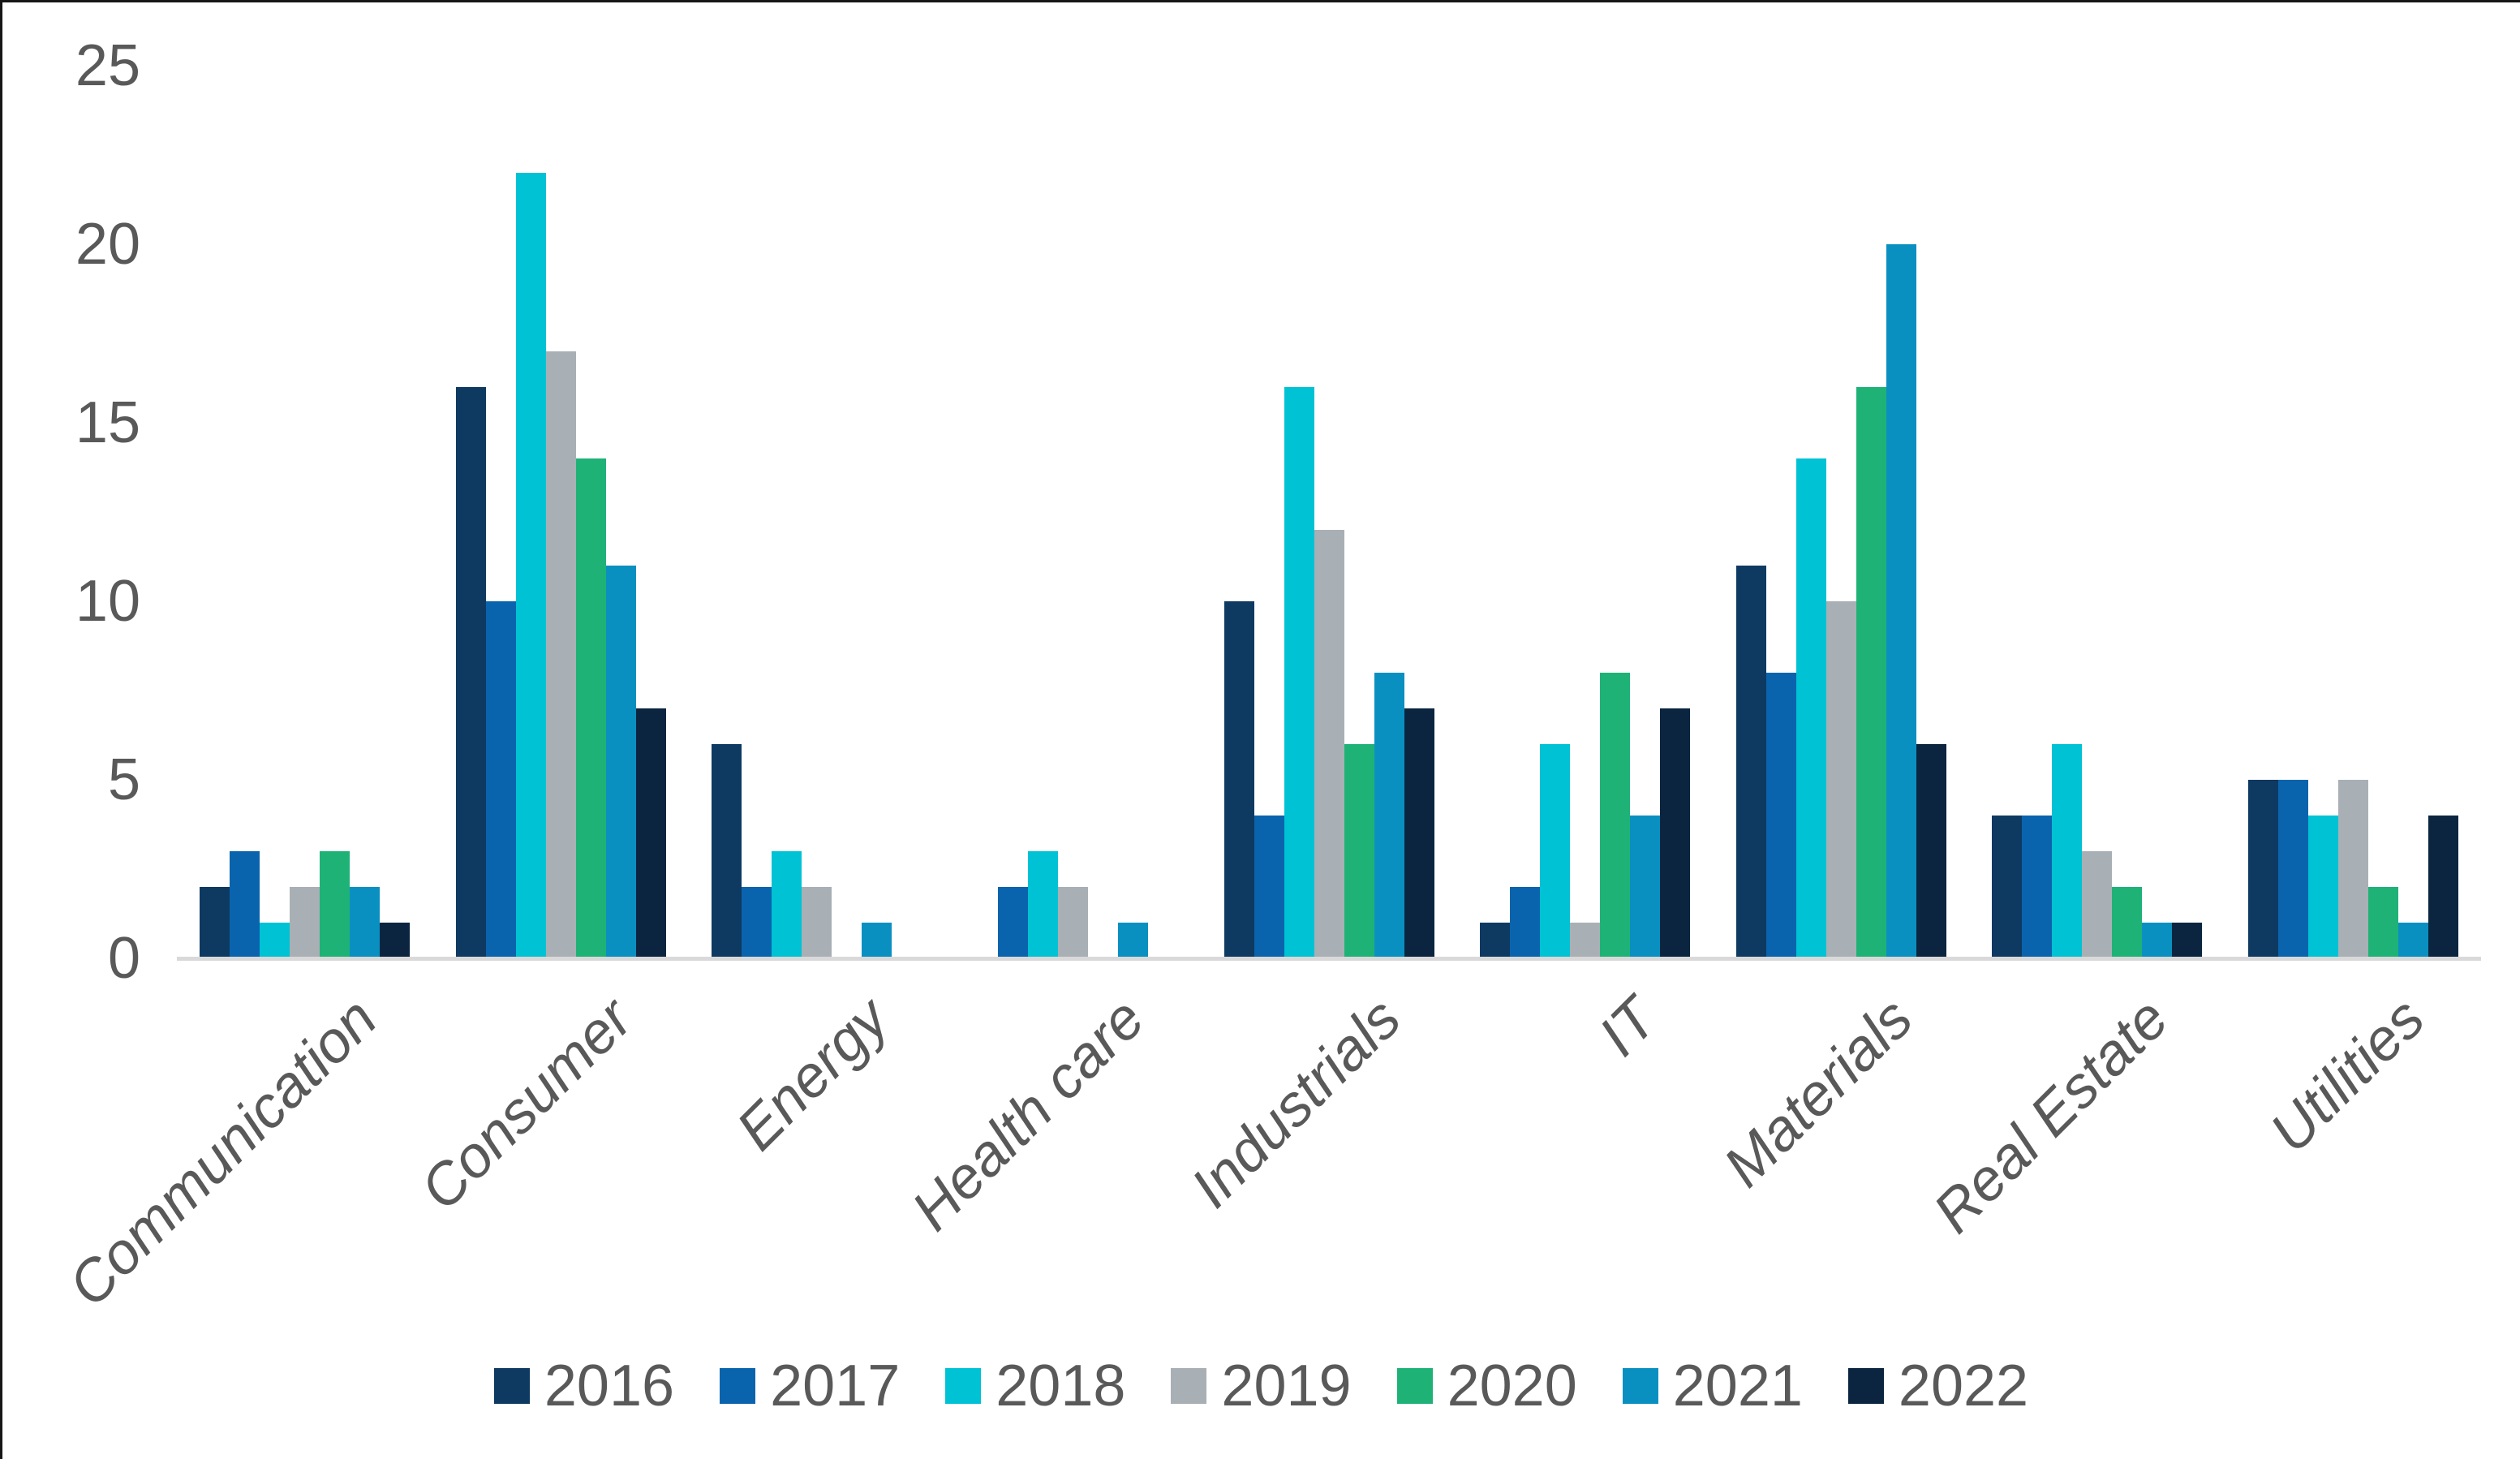 The height and width of the screenshot is (1459, 2520). I want to click on y-tick-label-10: 10, so click(107, 601).